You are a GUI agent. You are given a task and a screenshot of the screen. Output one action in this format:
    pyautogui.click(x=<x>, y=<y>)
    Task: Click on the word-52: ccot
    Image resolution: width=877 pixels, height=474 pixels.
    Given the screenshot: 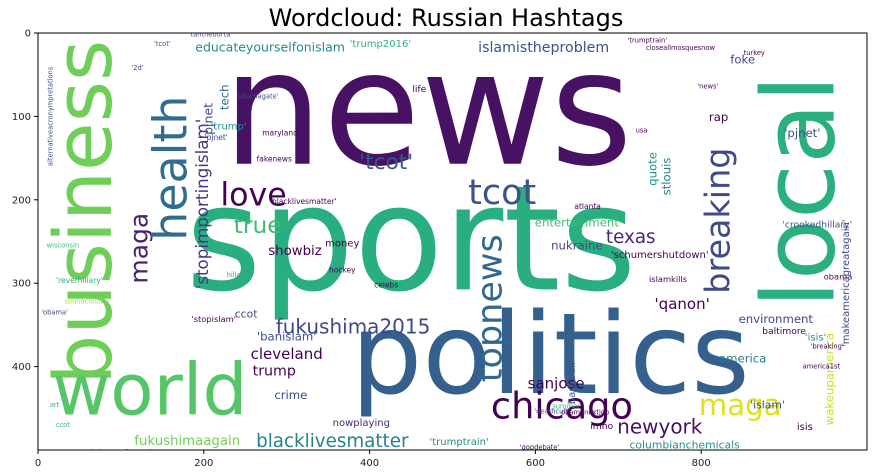 What is the action you would take?
    pyautogui.click(x=246, y=314)
    